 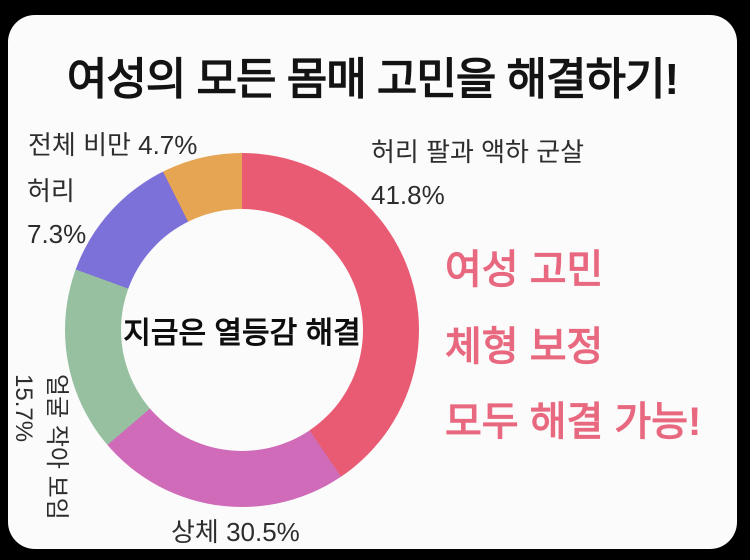 What do you see at coordinates (56, 447) in the screenshot?
I see `label-smaller-face-name: 얼굴 작아 보임` at bounding box center [56, 447].